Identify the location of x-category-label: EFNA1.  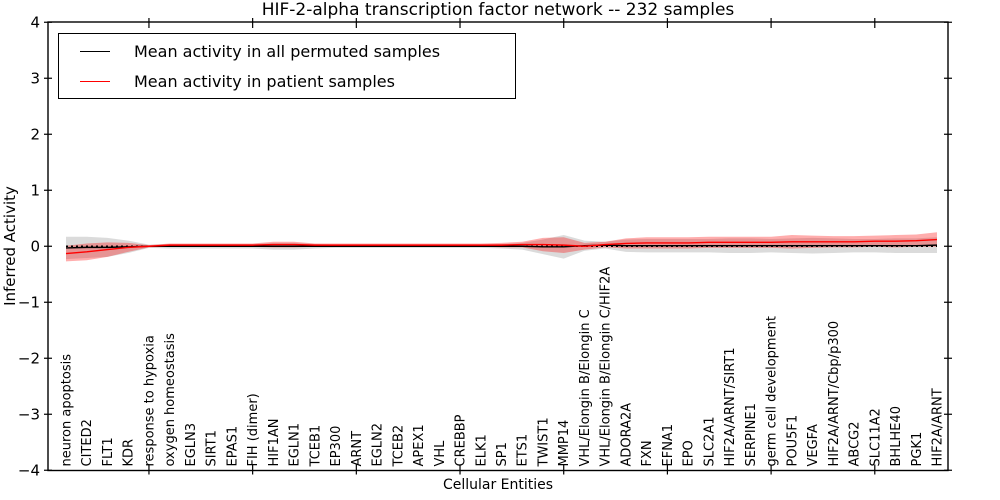
(668, 445).